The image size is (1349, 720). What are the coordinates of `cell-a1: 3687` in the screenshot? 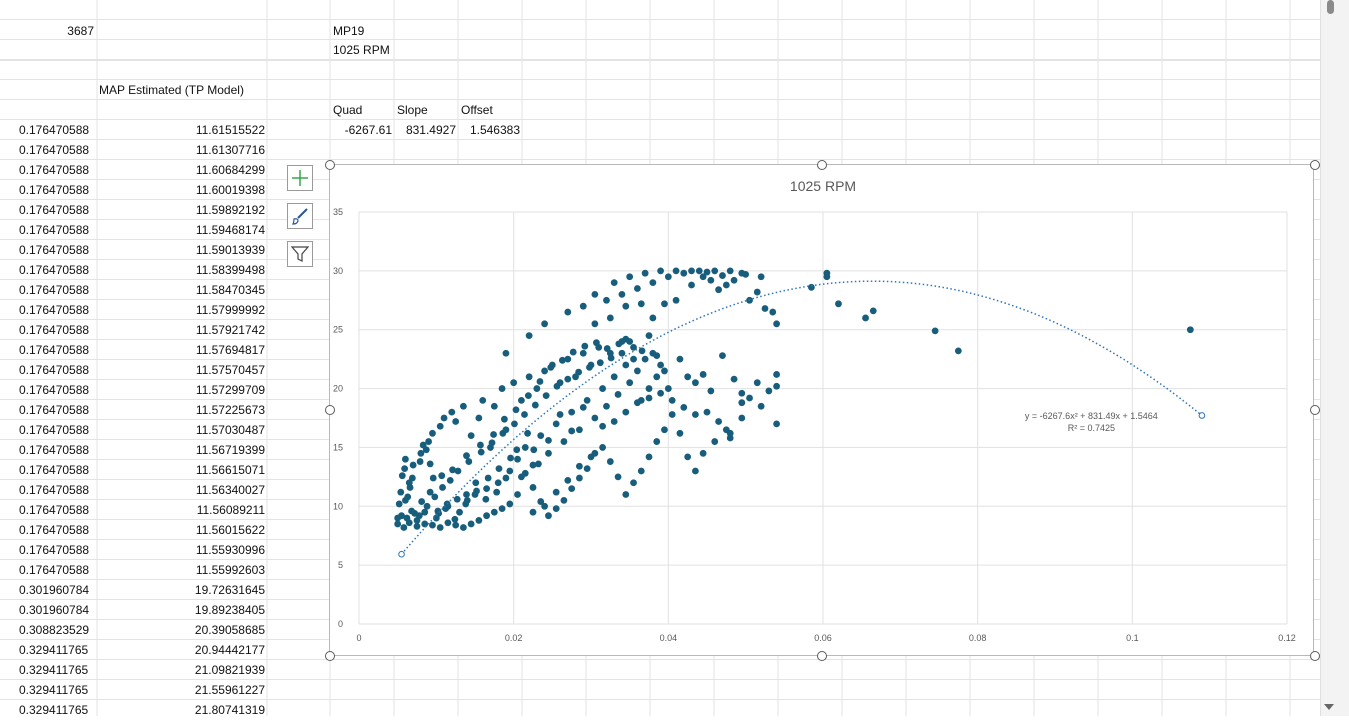 It's located at (80, 31).